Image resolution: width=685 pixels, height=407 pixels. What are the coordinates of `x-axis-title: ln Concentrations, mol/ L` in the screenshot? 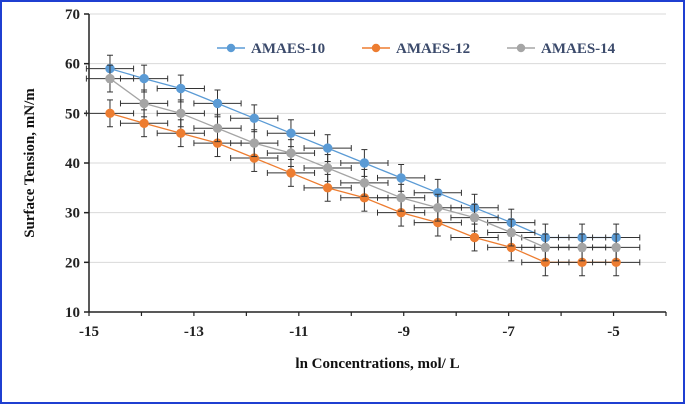 It's located at (377, 364).